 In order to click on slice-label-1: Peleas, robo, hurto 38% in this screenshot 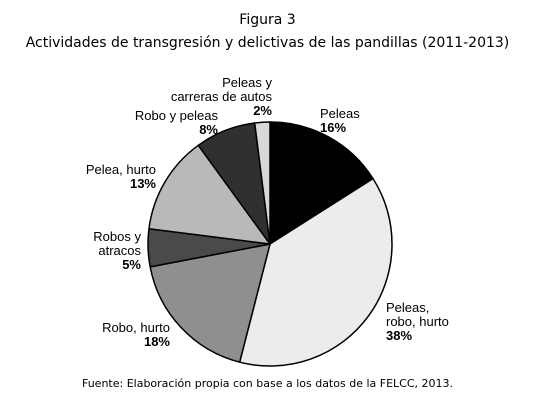, I will do `click(417, 321)`.